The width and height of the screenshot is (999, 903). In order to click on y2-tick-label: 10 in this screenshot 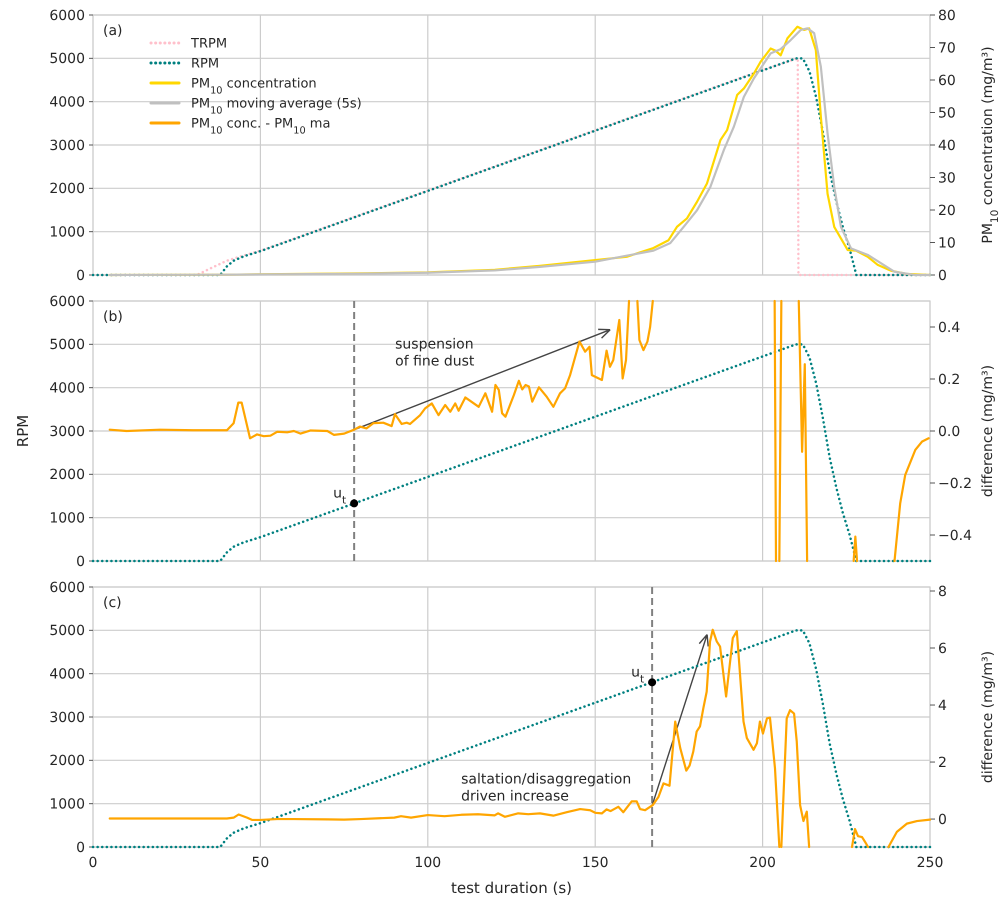, I will do `click(947, 243)`.